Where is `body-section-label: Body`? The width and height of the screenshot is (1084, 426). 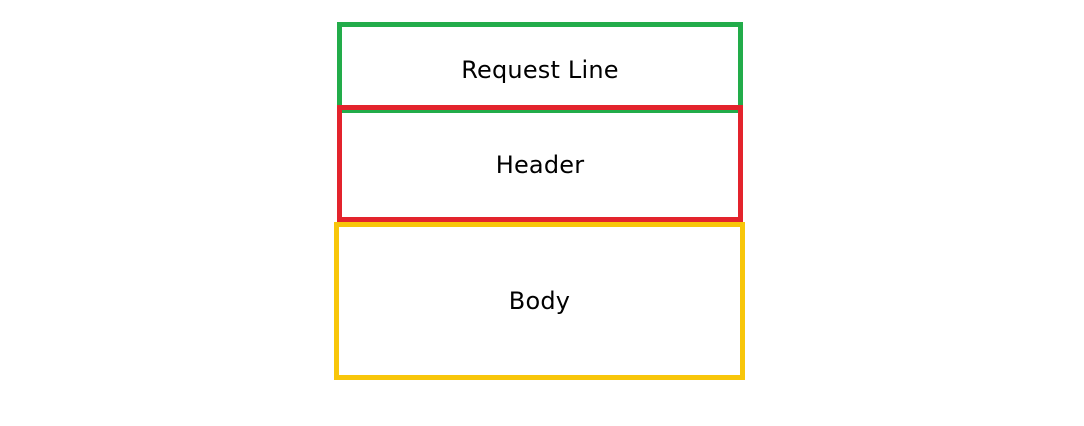 body-section-label: Body is located at coordinates (539, 301).